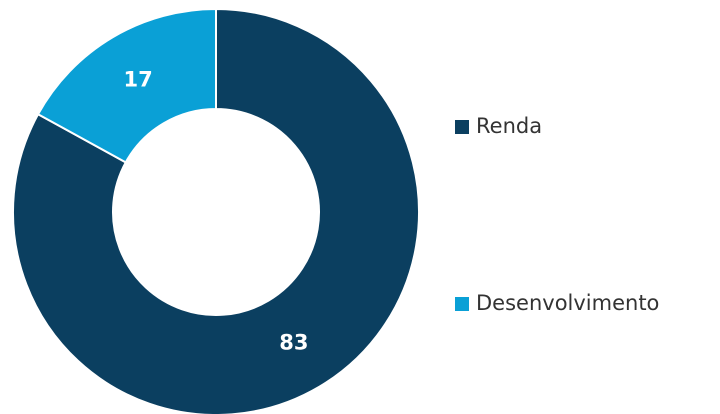 Image resolution: width=720 pixels, height=414 pixels. I want to click on data-label: 17, so click(137, 79).